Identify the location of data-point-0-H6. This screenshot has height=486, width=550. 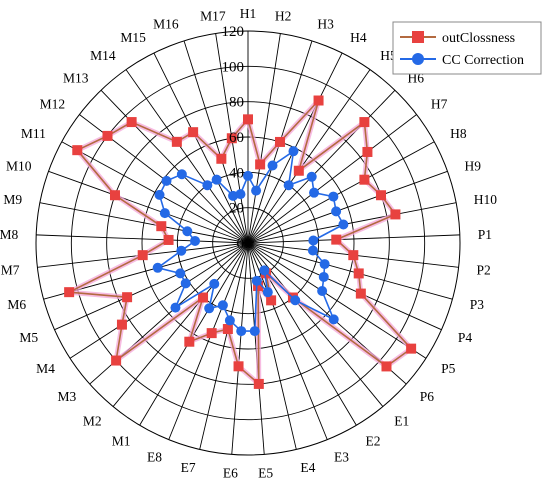
(364, 122).